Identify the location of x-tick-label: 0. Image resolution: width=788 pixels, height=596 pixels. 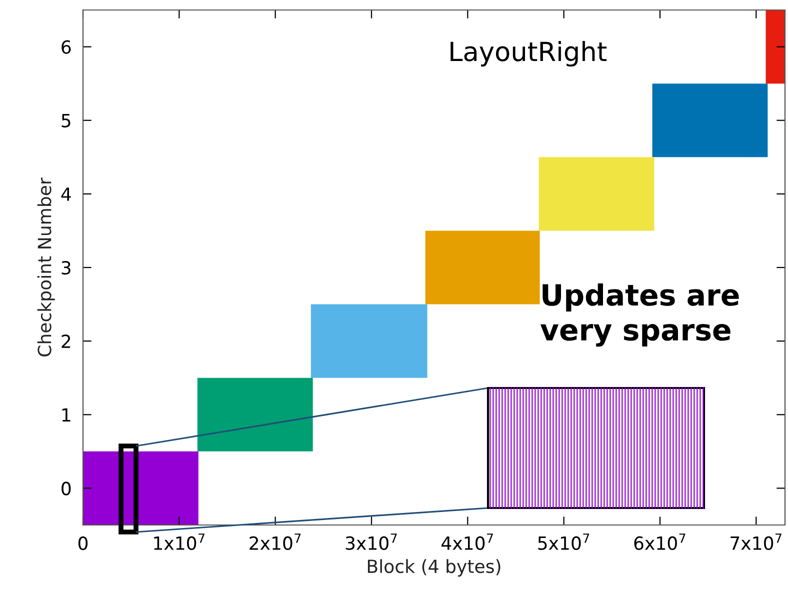
(83, 543).